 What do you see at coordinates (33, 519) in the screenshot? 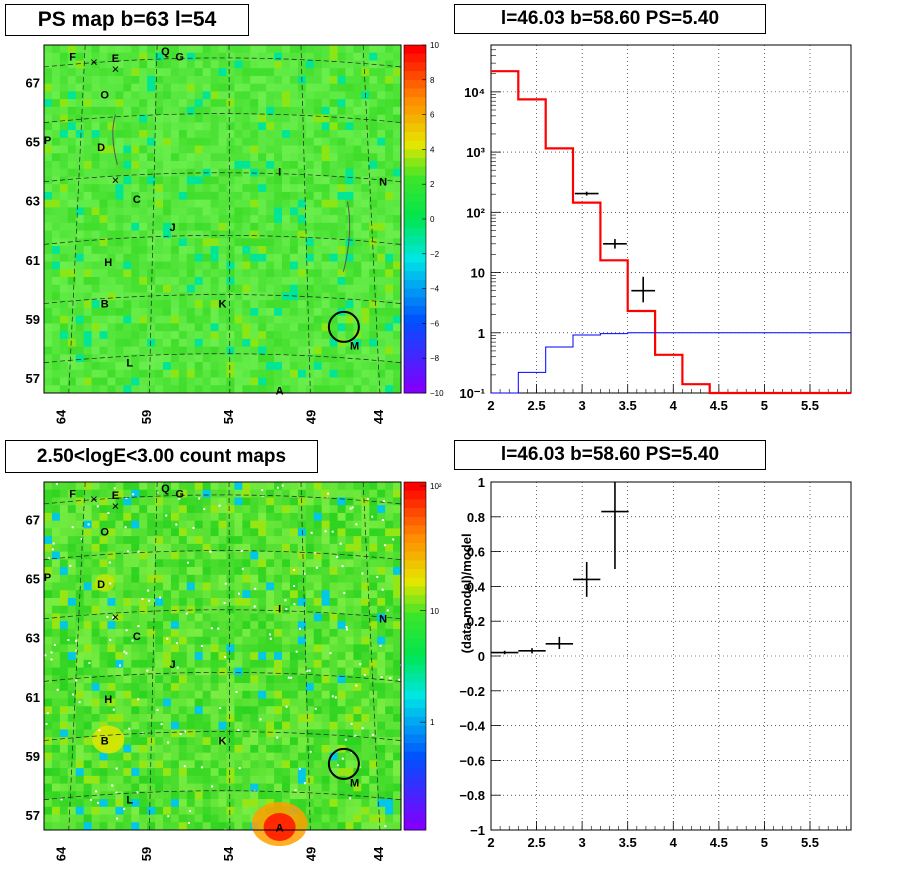
I see `bottom-map-y-tick-label: 67` at bounding box center [33, 519].